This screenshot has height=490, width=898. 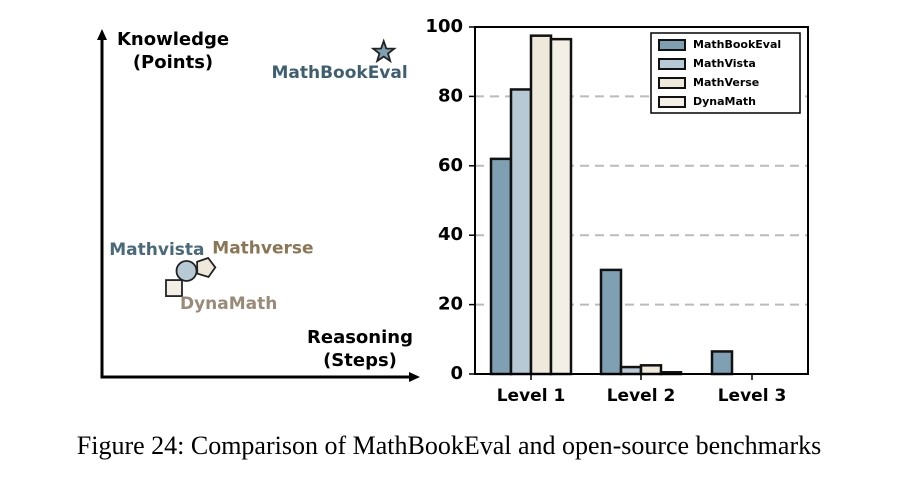 I want to click on y-axis-label: (Points), so click(x=173, y=62).